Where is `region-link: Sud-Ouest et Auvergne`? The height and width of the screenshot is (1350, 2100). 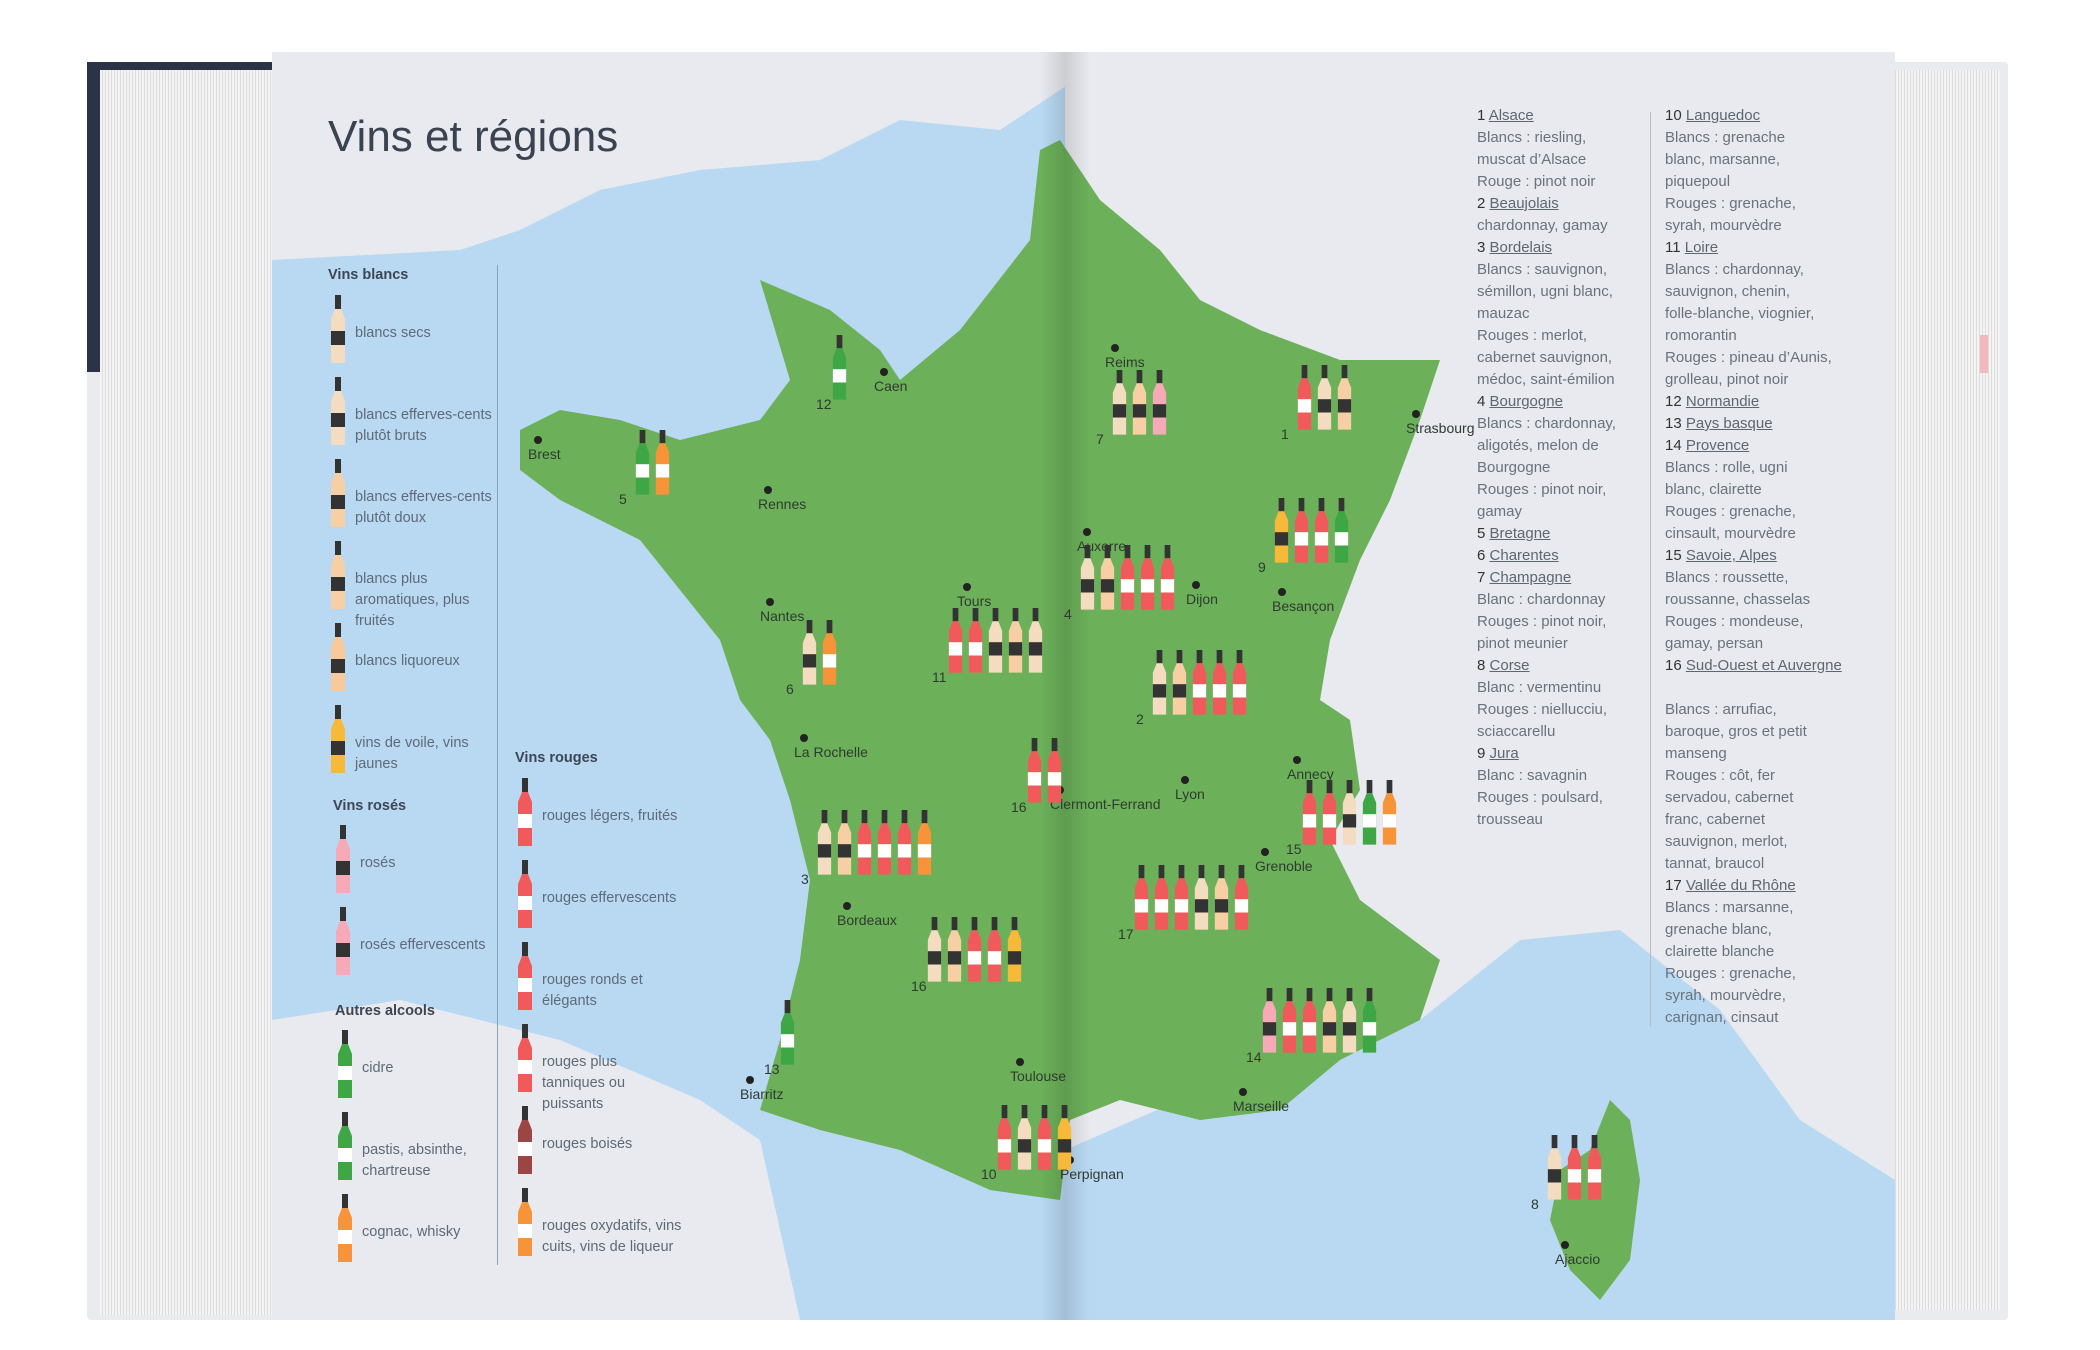 region-link: Sud-Ouest et Auvergne is located at coordinates (1763, 665).